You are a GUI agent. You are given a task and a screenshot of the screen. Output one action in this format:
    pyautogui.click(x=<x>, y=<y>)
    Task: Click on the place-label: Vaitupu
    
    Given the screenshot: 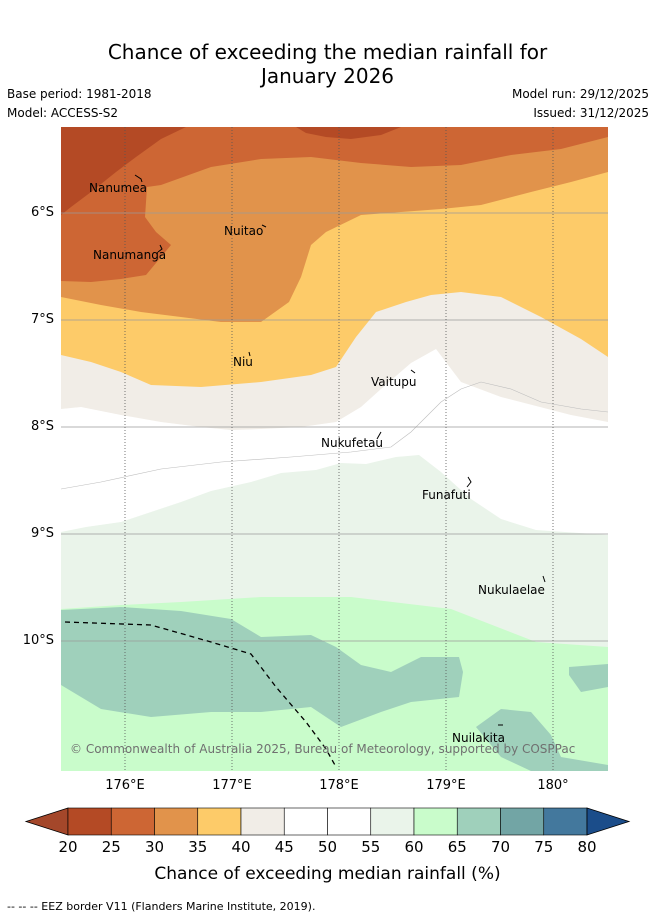 What is the action you would take?
    pyautogui.click(x=394, y=382)
    